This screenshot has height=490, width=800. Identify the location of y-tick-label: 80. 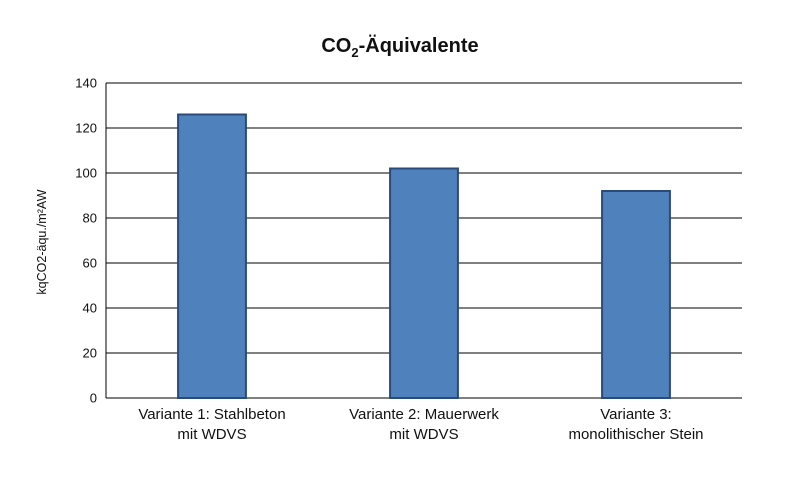
(90, 218).